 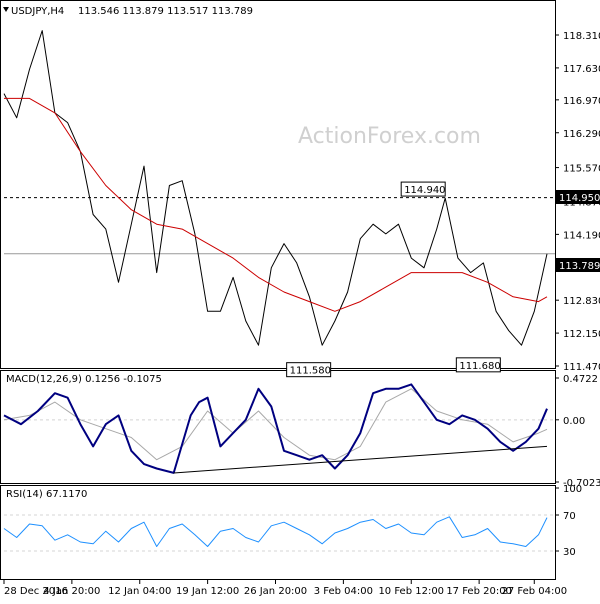 I want to click on price-tag: 113.789, so click(x=579, y=266).